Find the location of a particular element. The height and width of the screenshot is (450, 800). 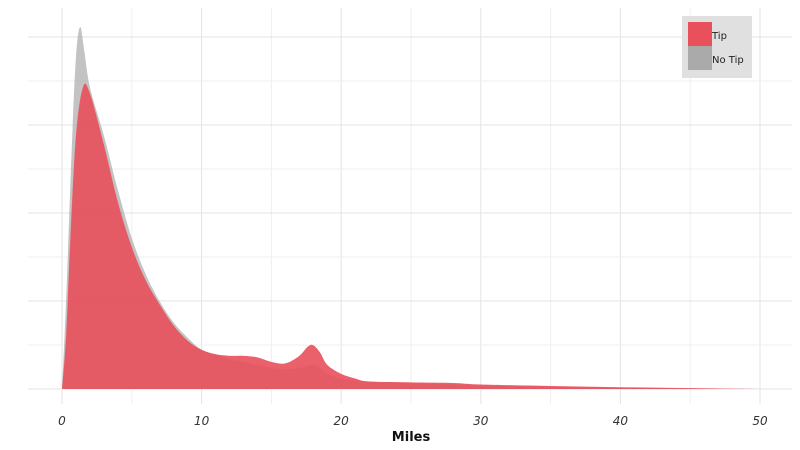

x-tick-label: 50 is located at coordinates (760, 421).